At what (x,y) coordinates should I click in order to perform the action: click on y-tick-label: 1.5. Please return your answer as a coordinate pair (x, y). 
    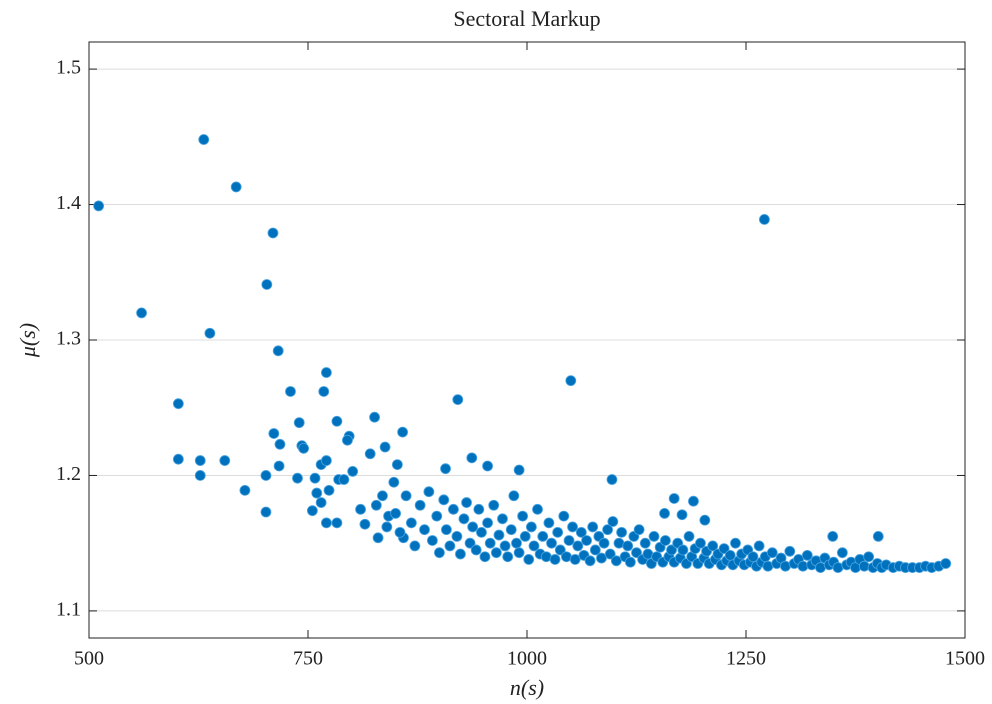
    Looking at the image, I should click on (68, 68).